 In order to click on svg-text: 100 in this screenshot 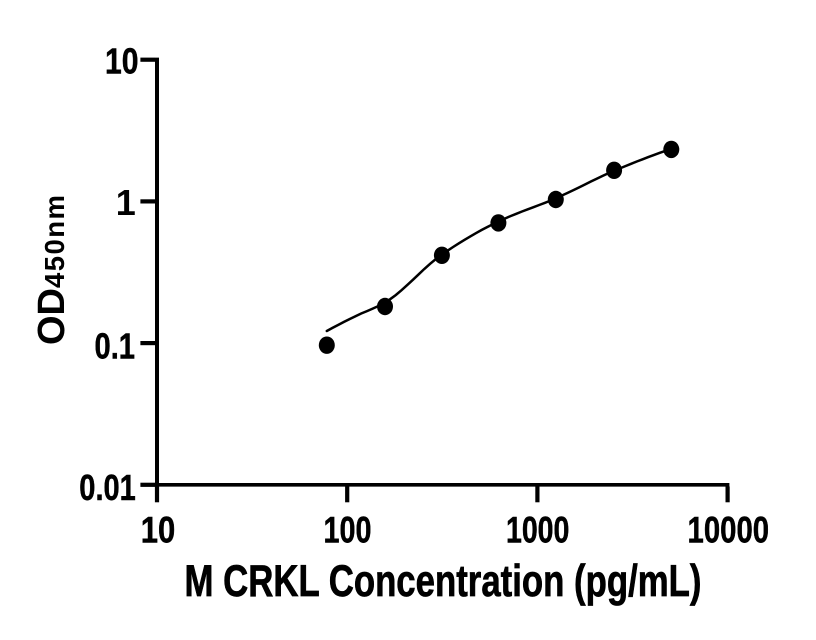, I will do `click(348, 530)`.